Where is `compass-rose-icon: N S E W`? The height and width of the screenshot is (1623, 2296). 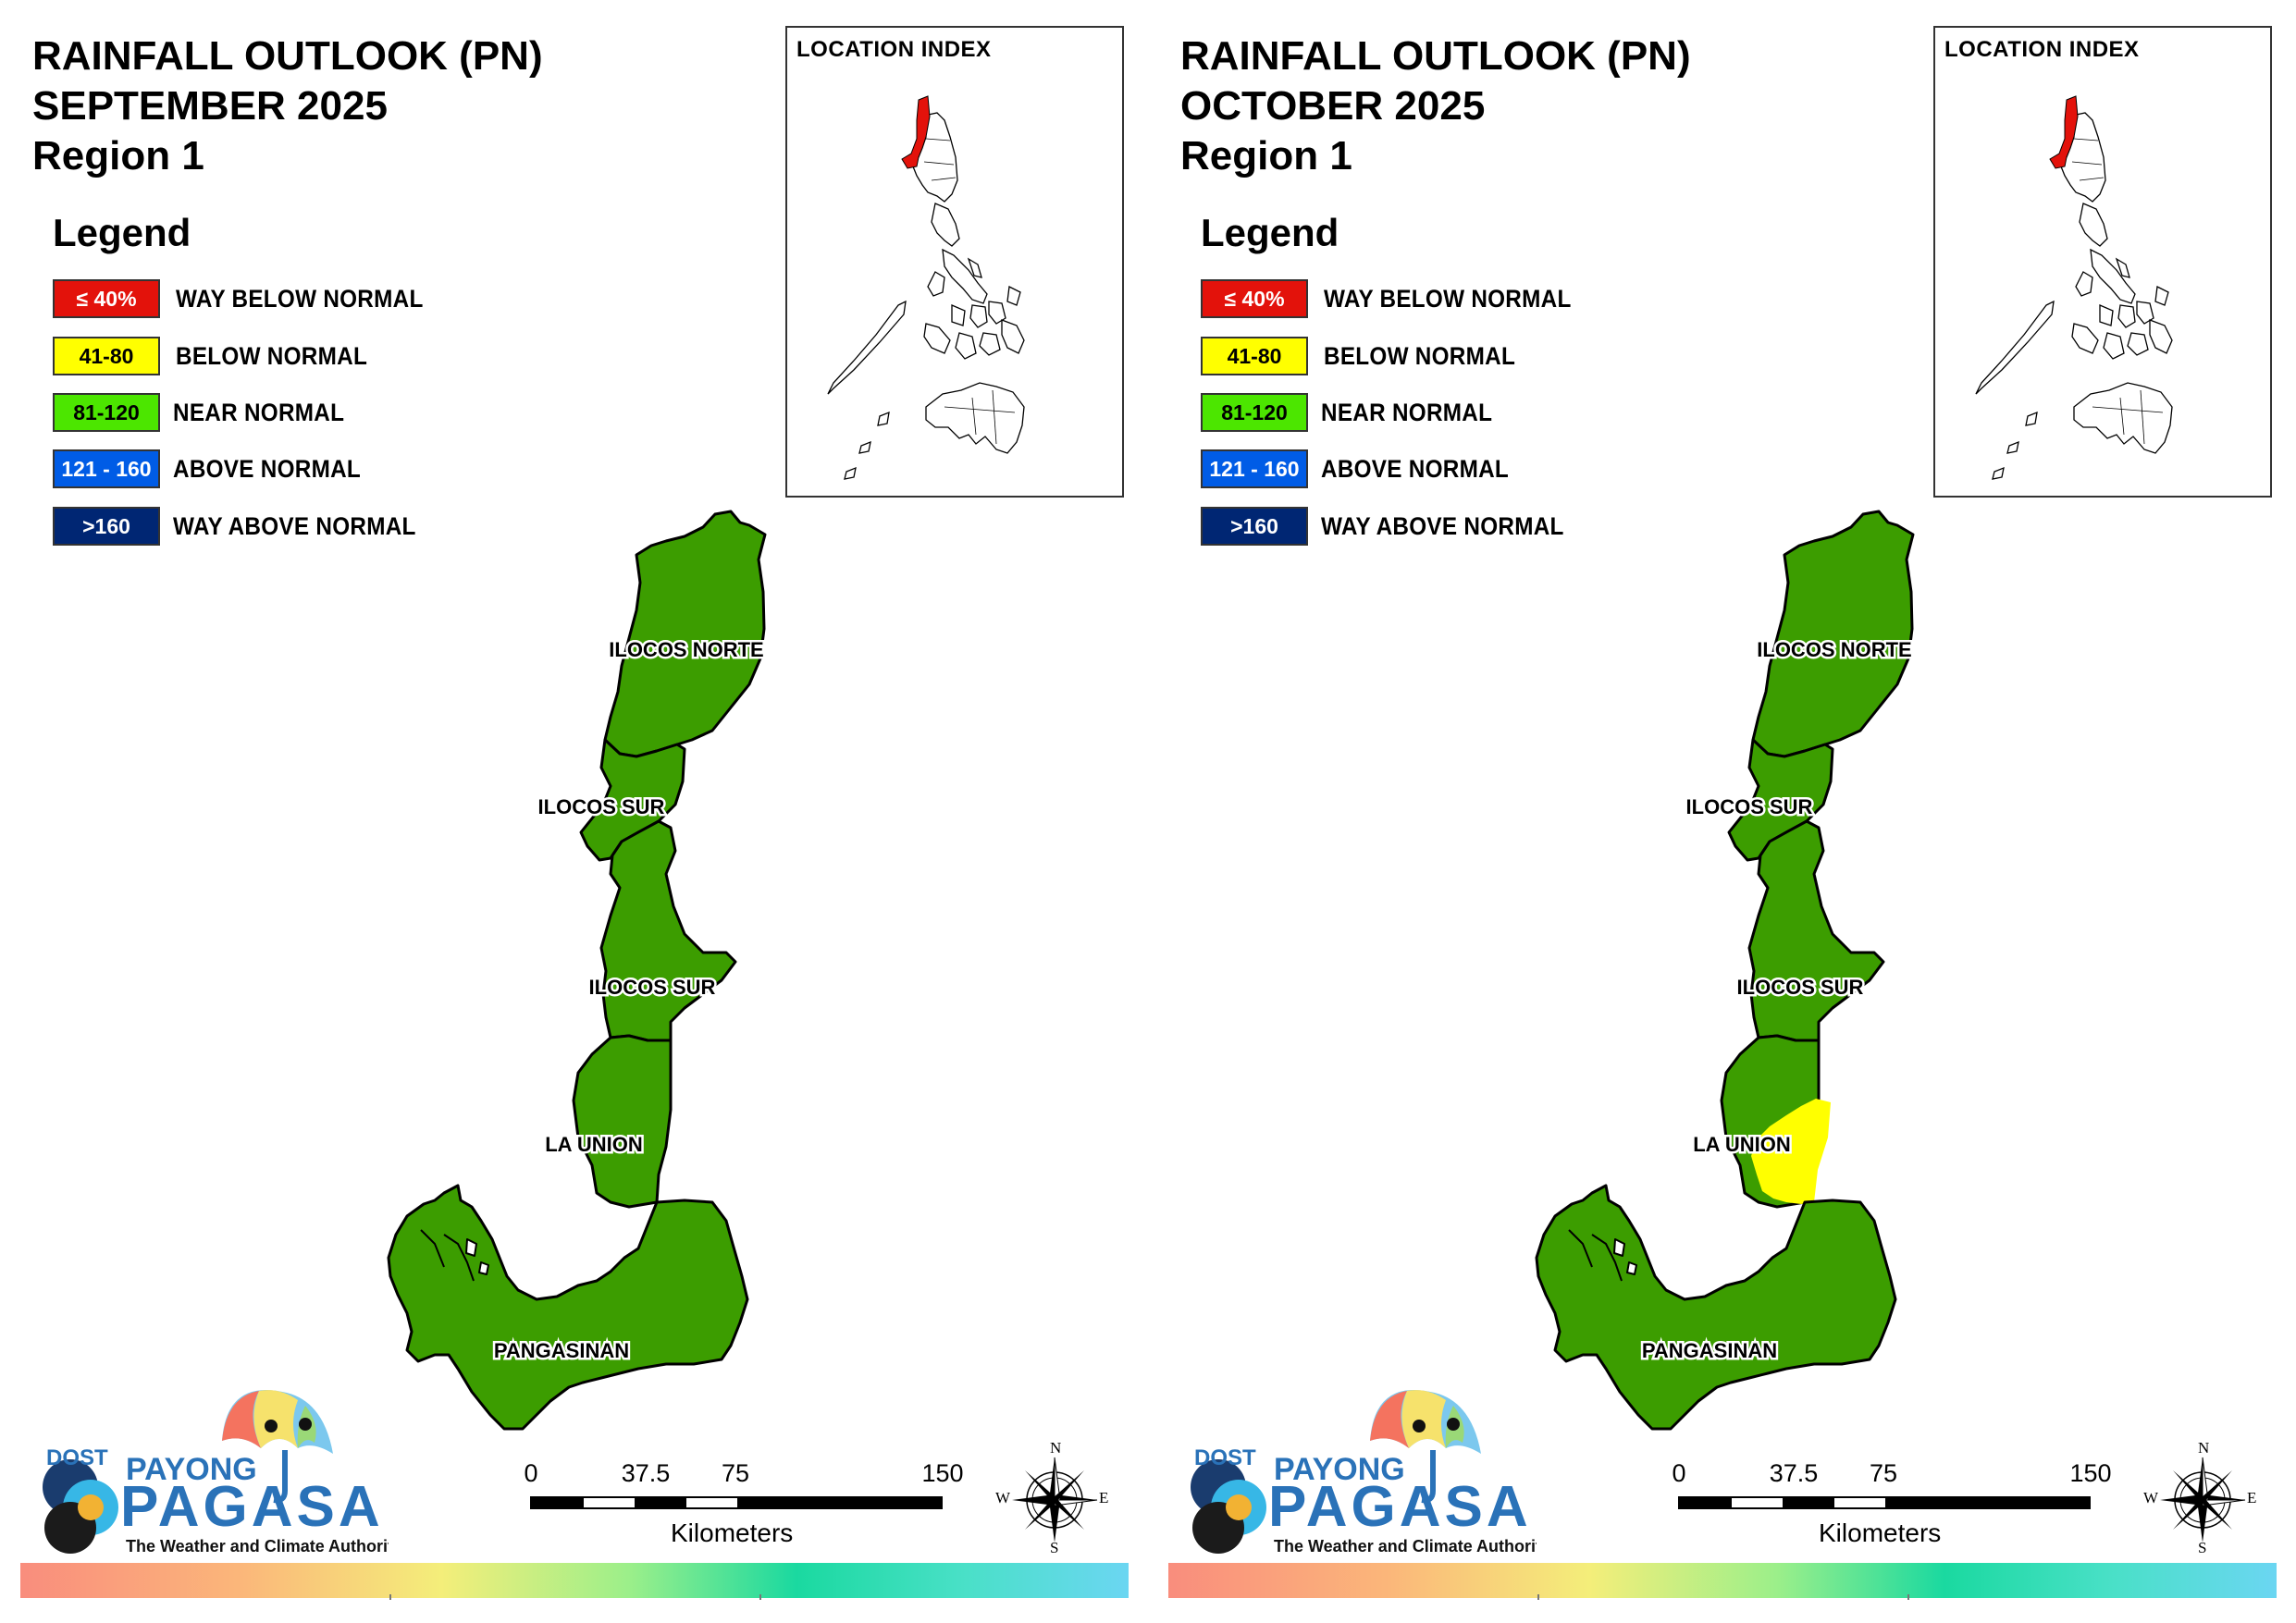 compass-rose-icon: N S E W is located at coordinates (2200, 1497).